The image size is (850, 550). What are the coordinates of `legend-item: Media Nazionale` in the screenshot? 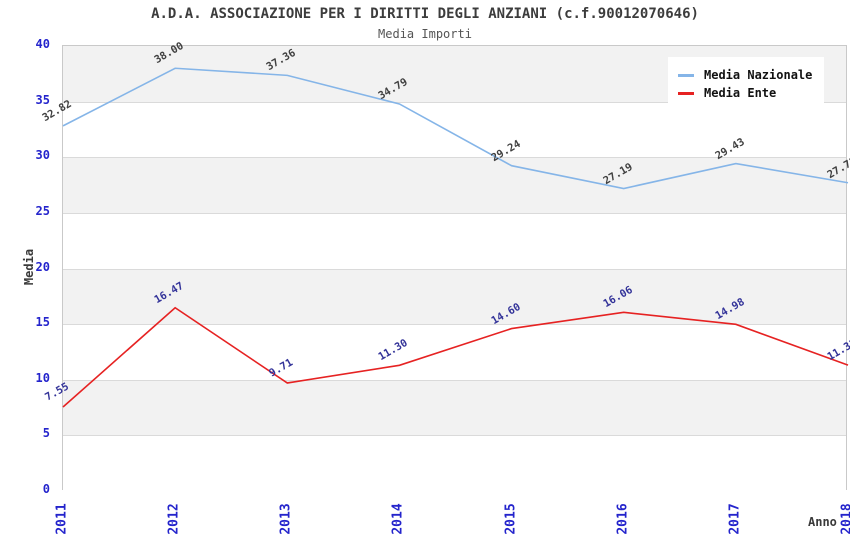 It's located at (745, 75).